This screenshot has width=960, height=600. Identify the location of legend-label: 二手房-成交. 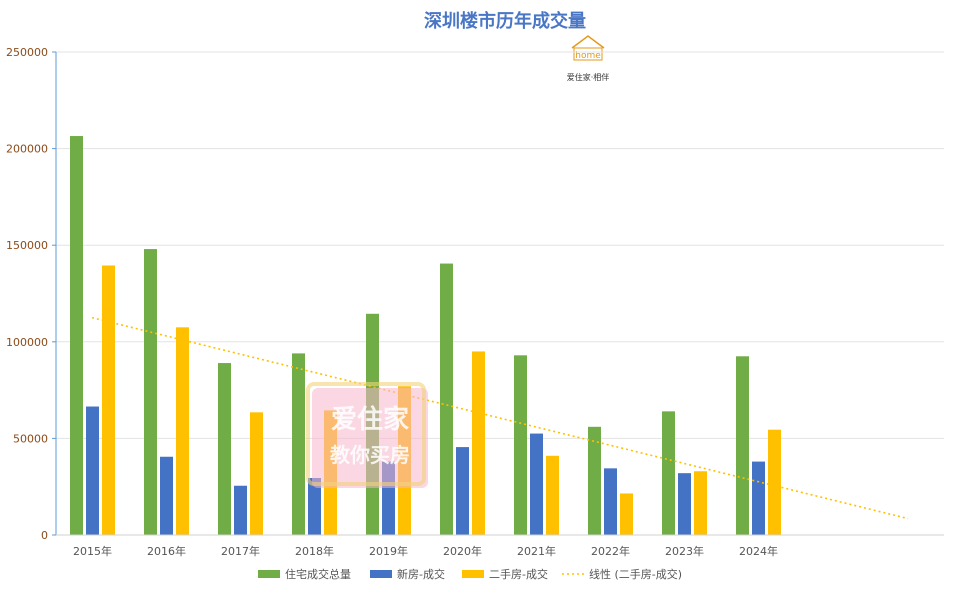
(518, 574).